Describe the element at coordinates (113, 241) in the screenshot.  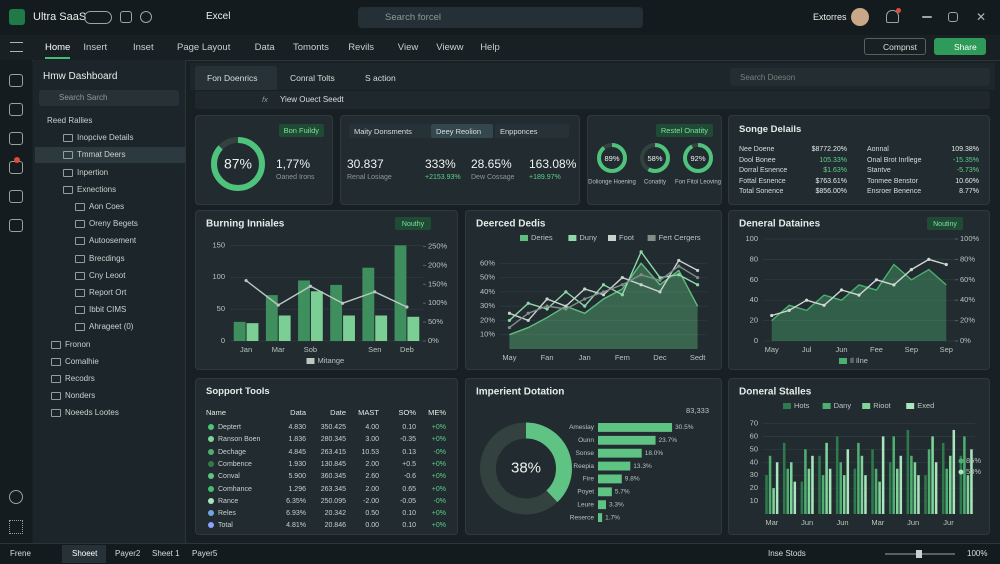
I see `tree-item: Autoosement` at that location.